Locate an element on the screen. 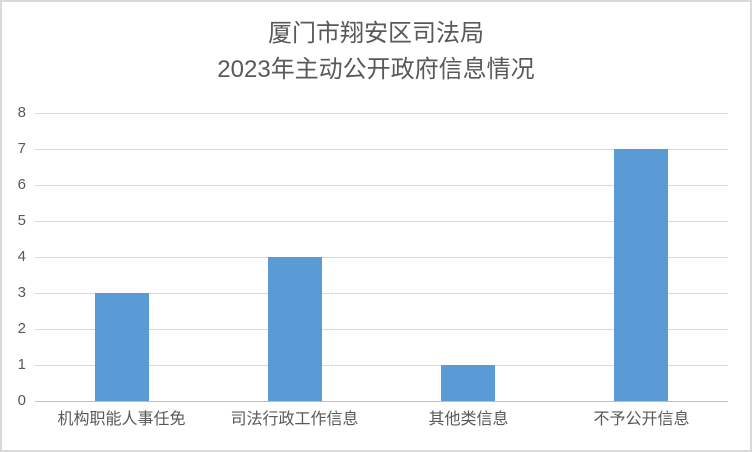 Image resolution: width=752 pixels, height=452 pixels. y-axis-tick-label: 8 is located at coordinates (21, 112).